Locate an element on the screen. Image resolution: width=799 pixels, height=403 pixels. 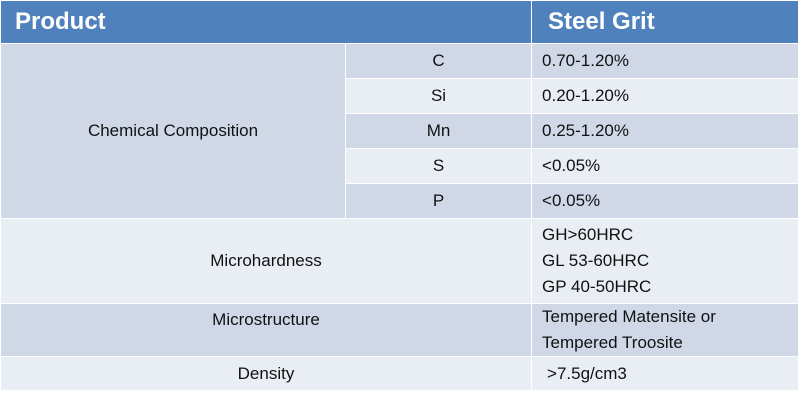
microhardness-value: GH>60HRC is located at coordinates (588, 234).